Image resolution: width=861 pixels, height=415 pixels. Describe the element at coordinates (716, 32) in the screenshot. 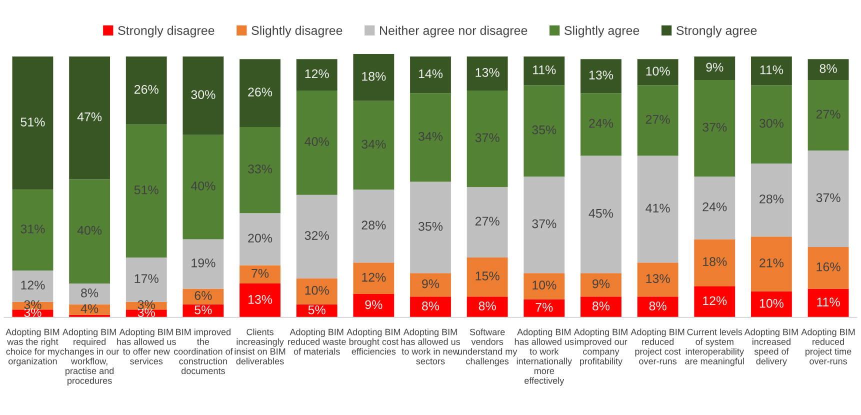

I see `legend-label: Strongly agree` at that location.